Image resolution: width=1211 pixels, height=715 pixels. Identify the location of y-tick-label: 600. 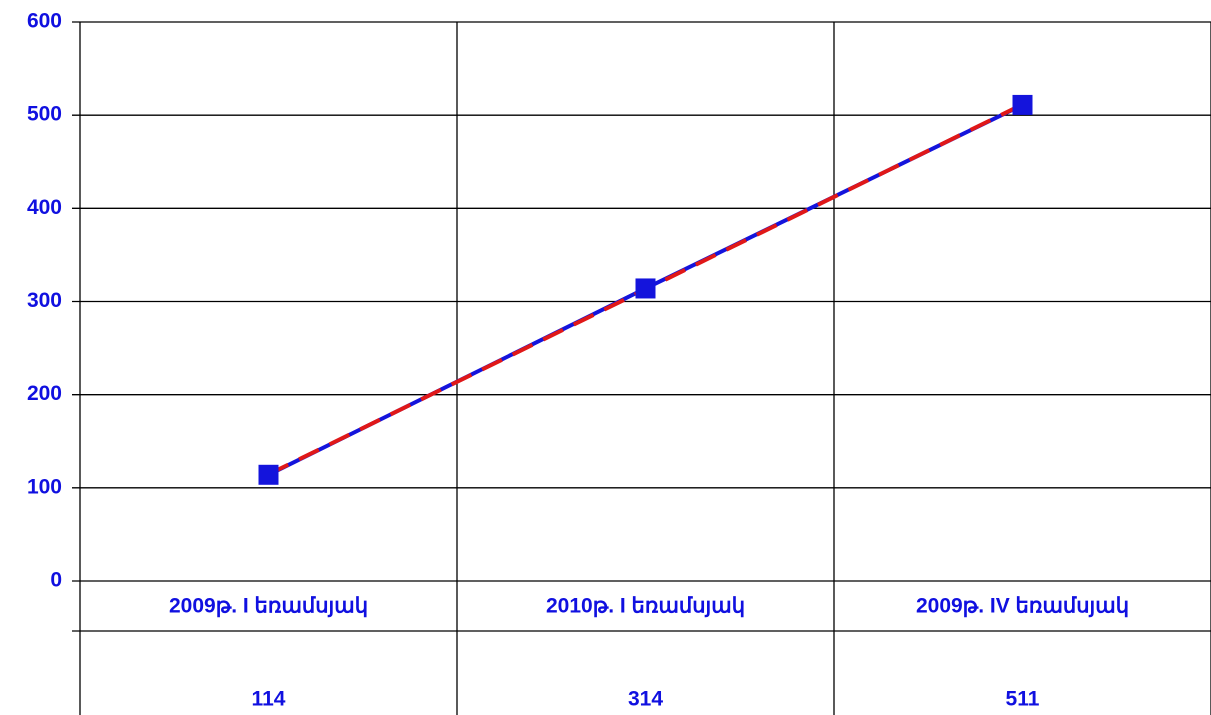
(44, 21).